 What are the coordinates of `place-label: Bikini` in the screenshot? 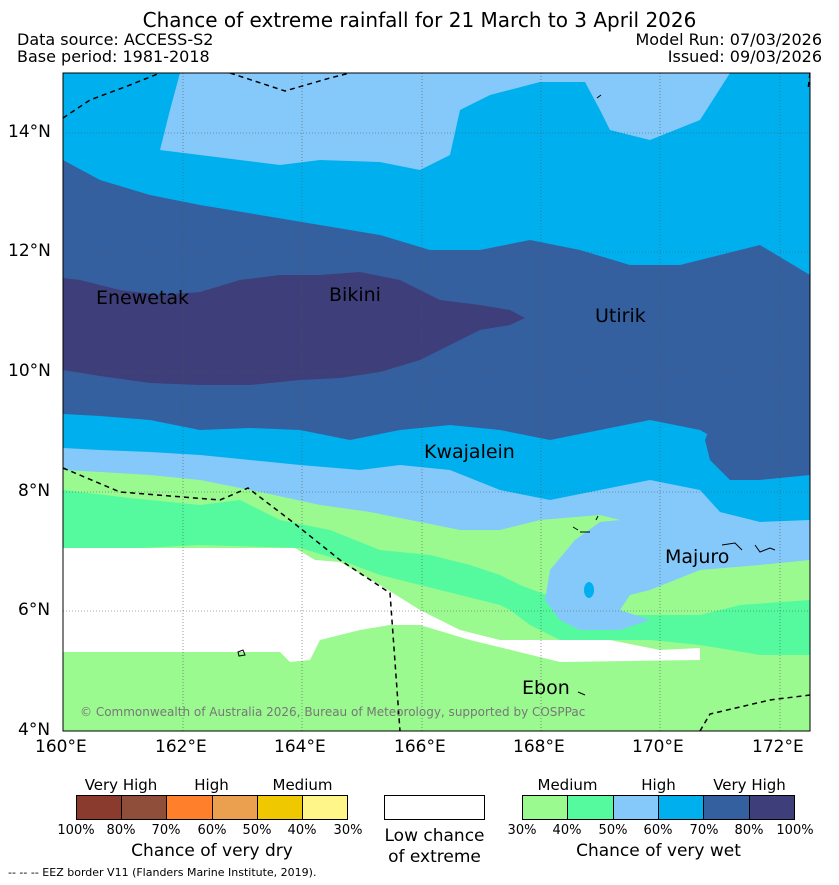 It's located at (355, 295).